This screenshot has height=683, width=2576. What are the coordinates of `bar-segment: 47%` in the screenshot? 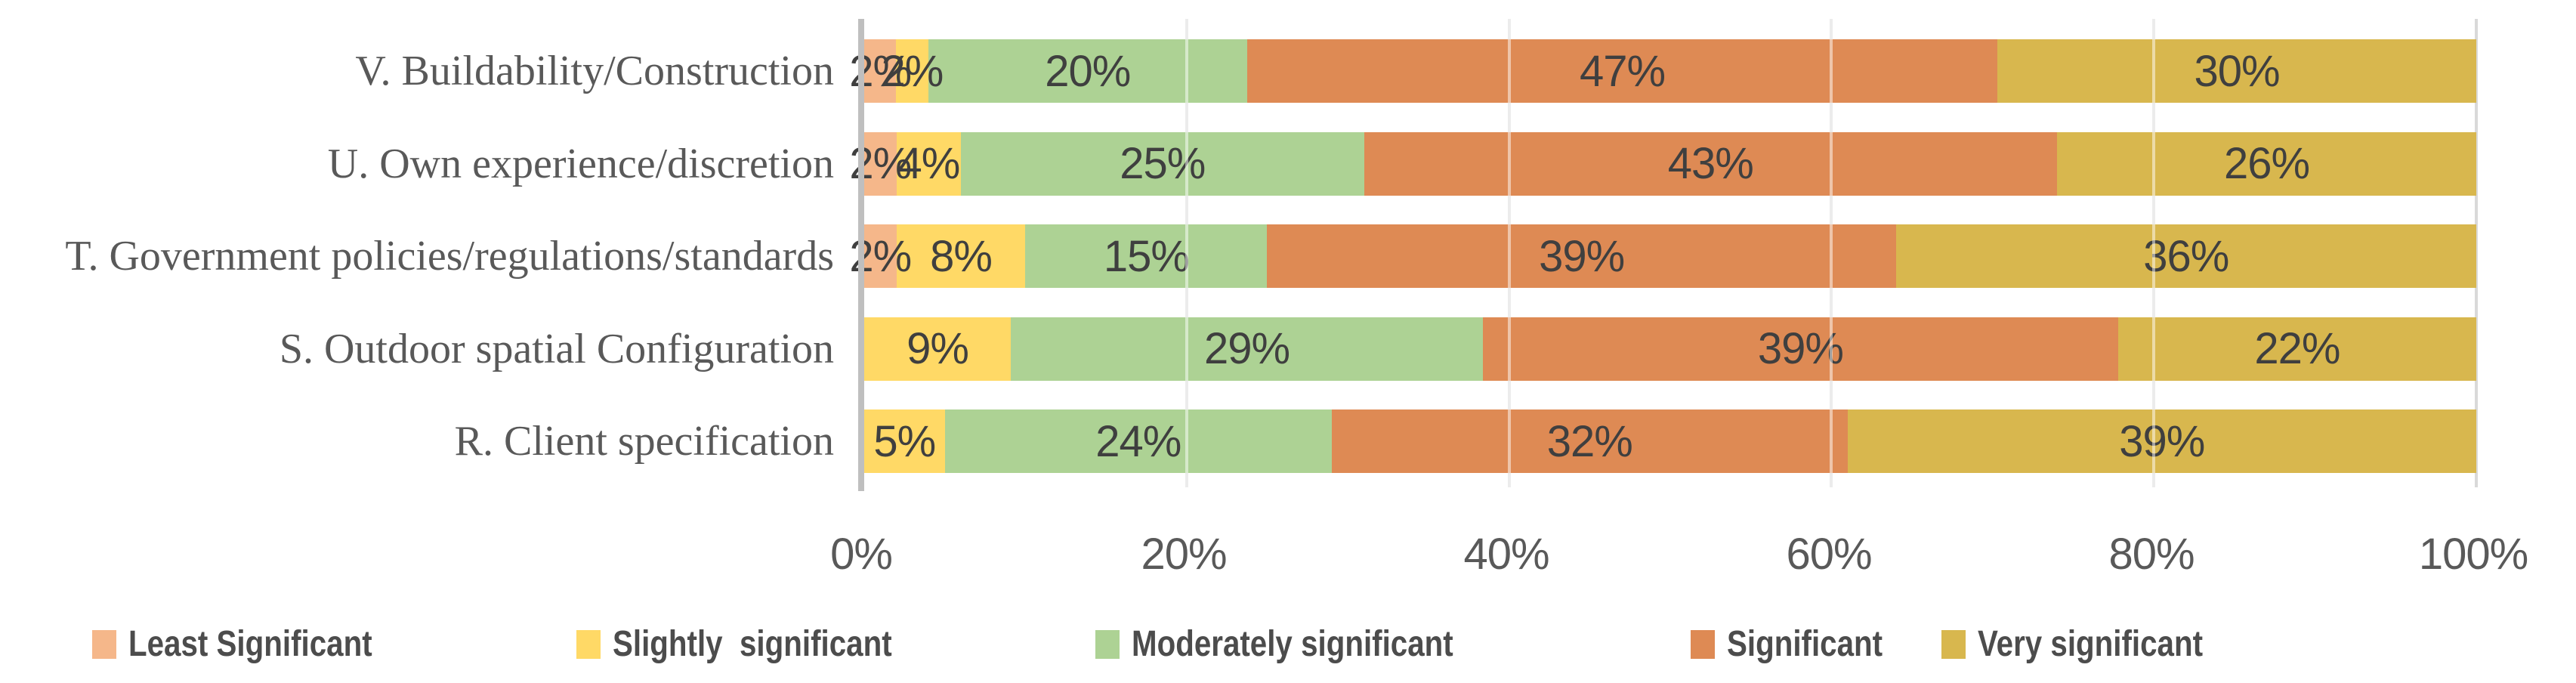 It's located at (1622, 71).